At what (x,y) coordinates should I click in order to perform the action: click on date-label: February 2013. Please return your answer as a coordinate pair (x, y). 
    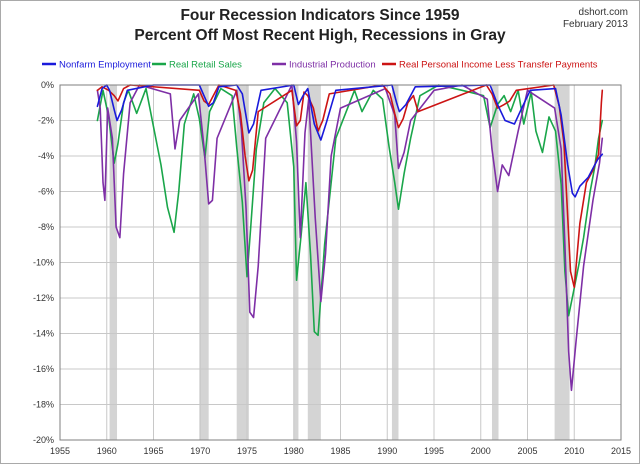
    Looking at the image, I should click on (595, 24).